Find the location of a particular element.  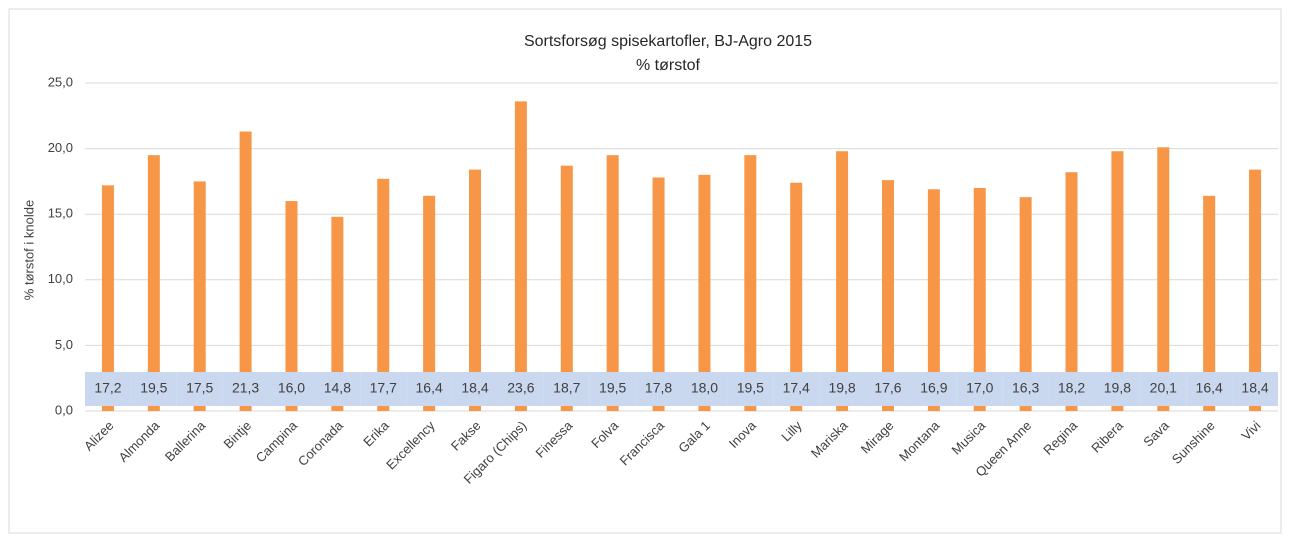

value-label: 20,1 is located at coordinates (1163, 388).